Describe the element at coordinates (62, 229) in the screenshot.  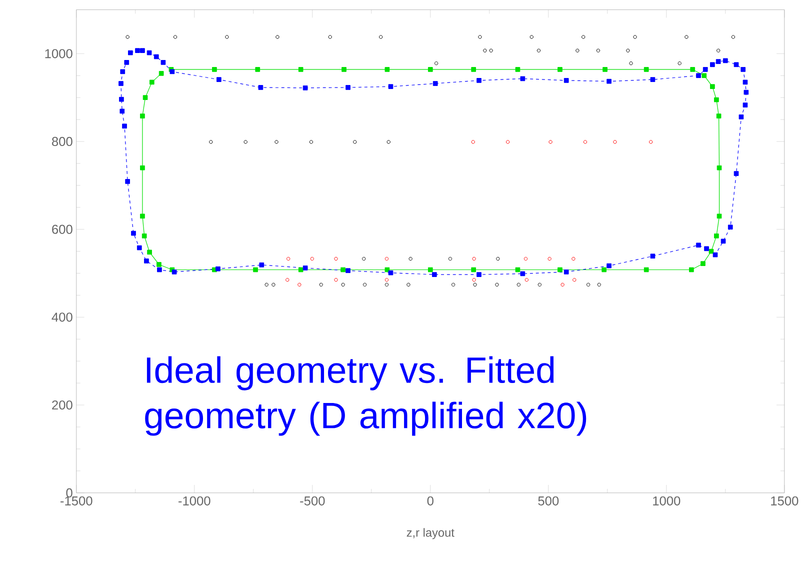
I see `y-tick-label: 600` at that location.